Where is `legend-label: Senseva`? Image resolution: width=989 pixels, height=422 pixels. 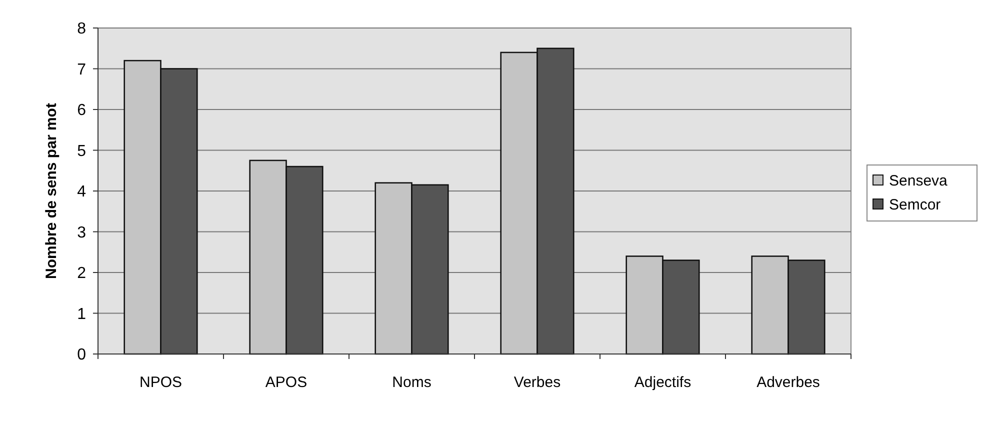 legend-label: Senseva is located at coordinates (918, 181).